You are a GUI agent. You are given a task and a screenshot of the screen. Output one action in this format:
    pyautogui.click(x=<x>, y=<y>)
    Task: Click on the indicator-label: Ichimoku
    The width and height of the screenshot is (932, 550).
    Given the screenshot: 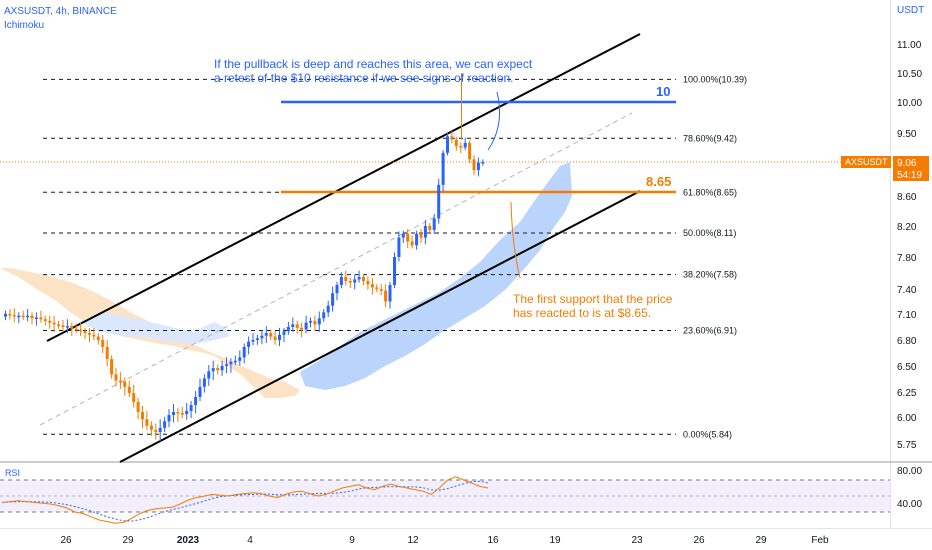 What is the action you would take?
    pyautogui.click(x=24, y=25)
    